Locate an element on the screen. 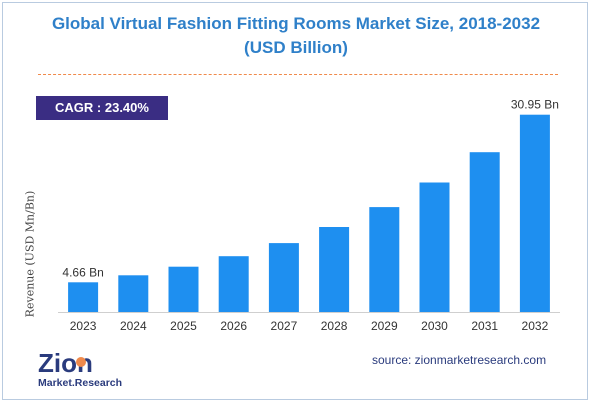 The image size is (592, 404). logo-dot-icon is located at coordinates (81, 362).